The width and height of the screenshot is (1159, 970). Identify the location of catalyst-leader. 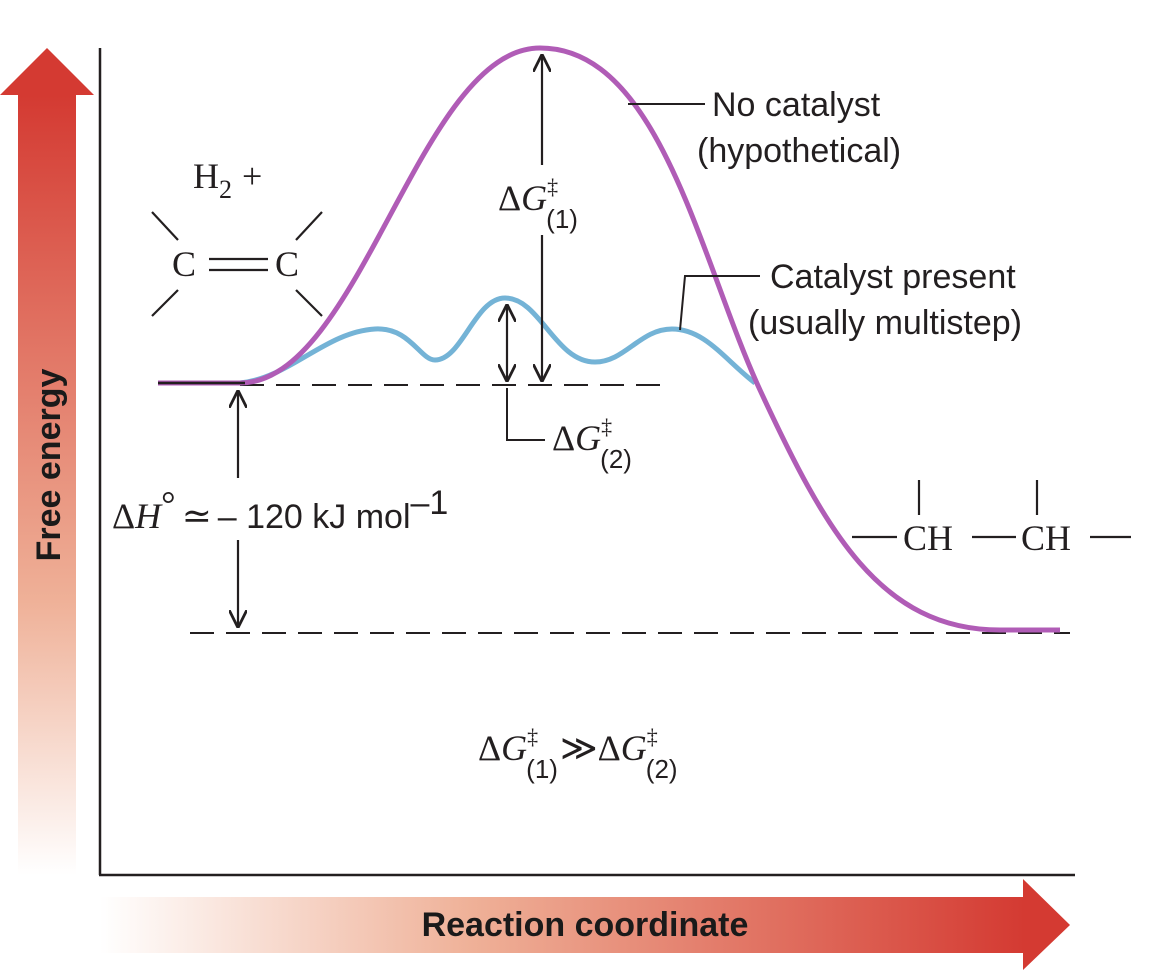
(719, 303).